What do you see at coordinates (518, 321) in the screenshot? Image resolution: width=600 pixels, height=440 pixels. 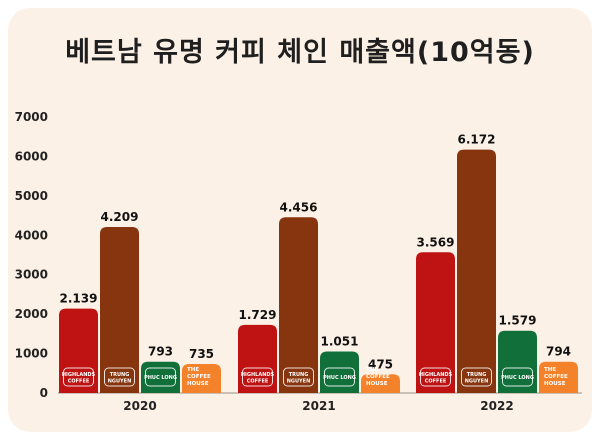 I see `data-label: 1.579` at bounding box center [518, 321].